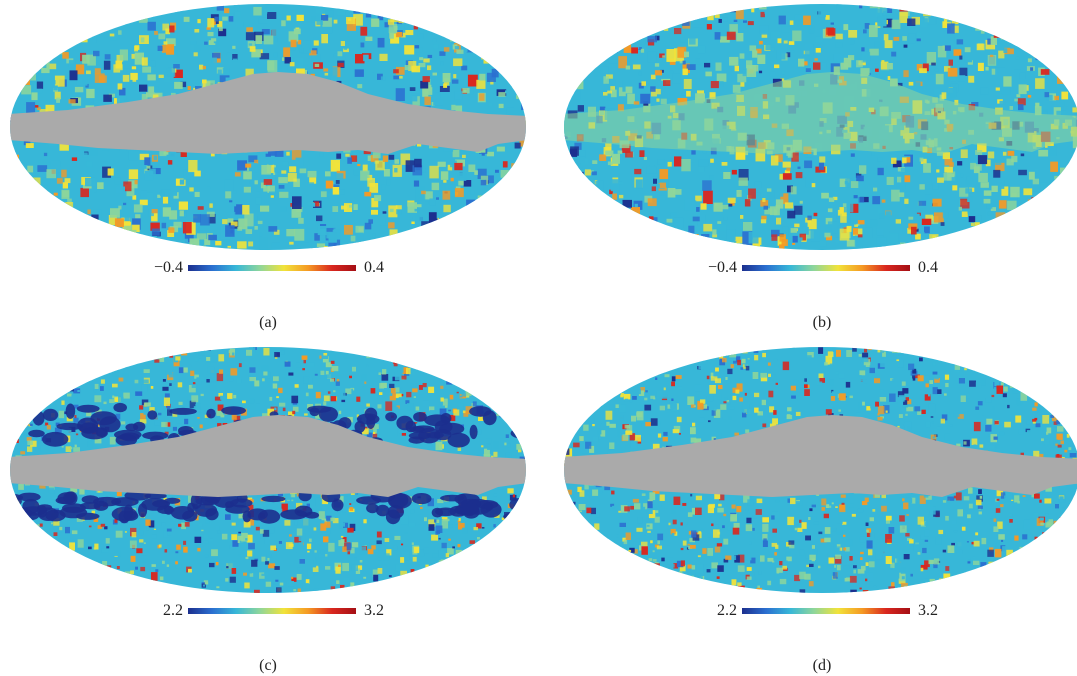 This screenshot has width=1077, height=676. I want to click on colorbar-c: 2.2 3.2, so click(268, 611).